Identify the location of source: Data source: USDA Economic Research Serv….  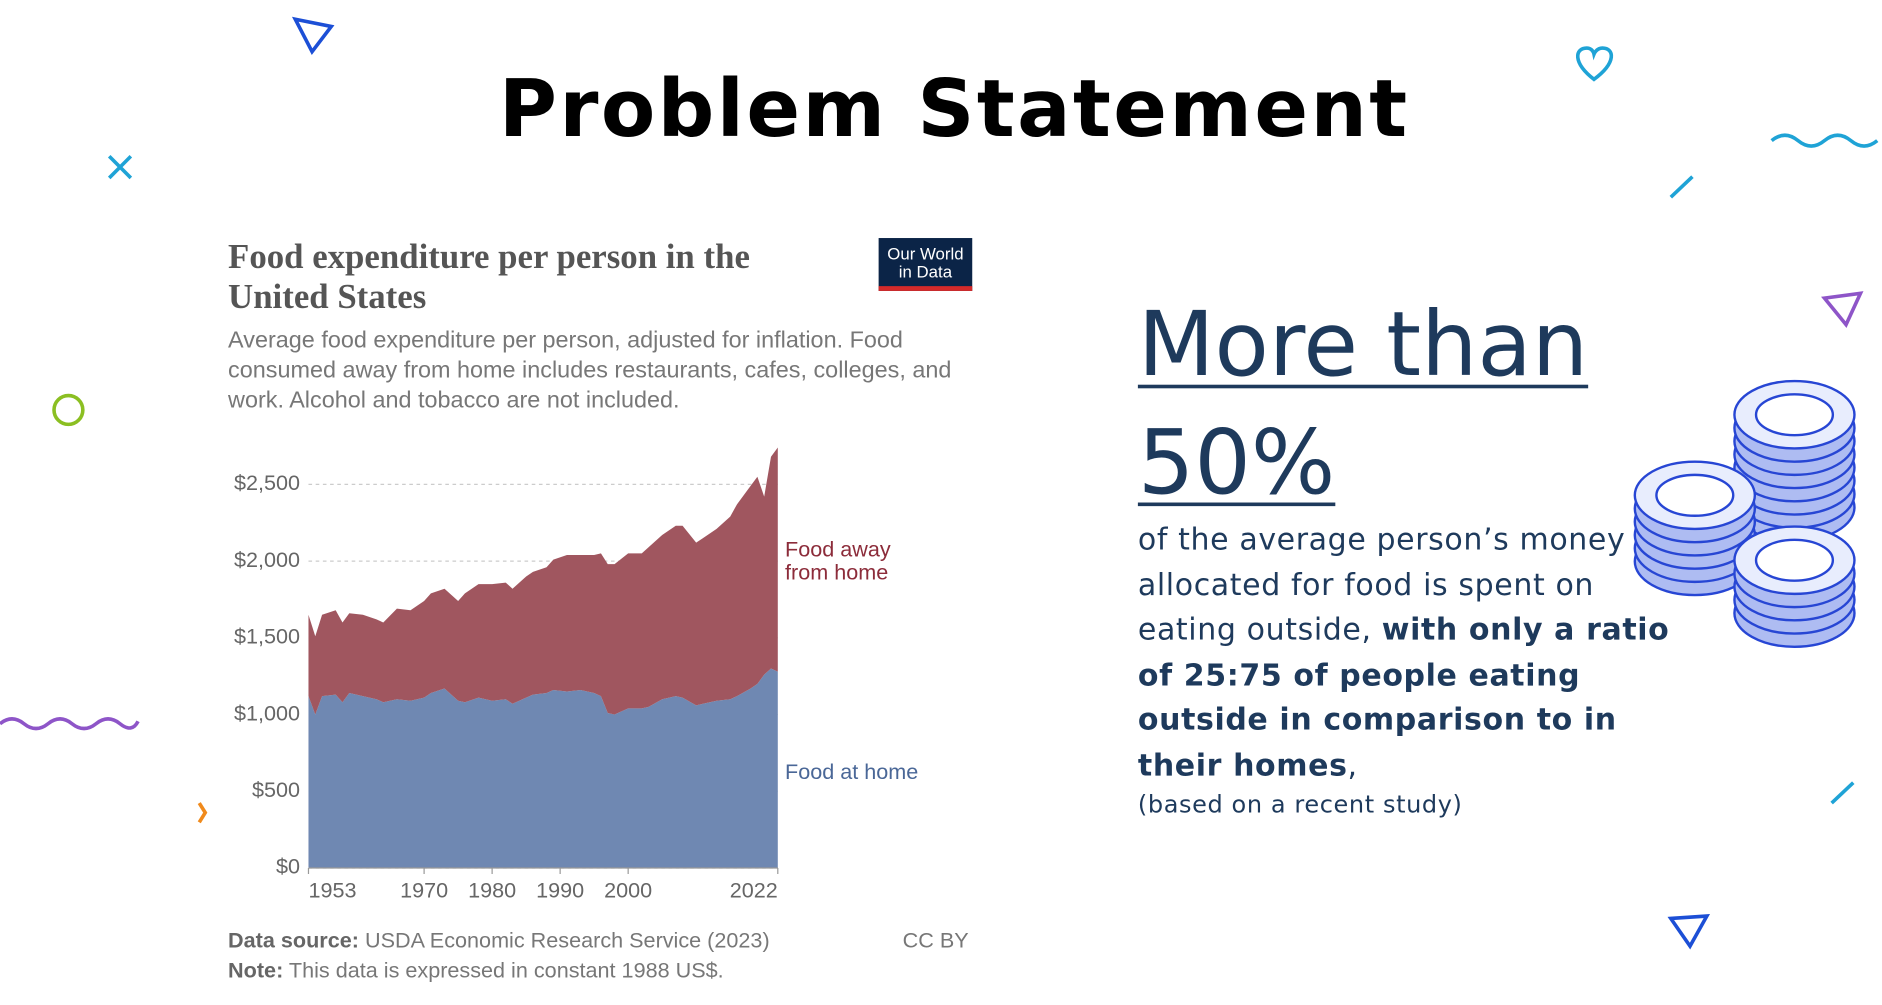
(499, 940).